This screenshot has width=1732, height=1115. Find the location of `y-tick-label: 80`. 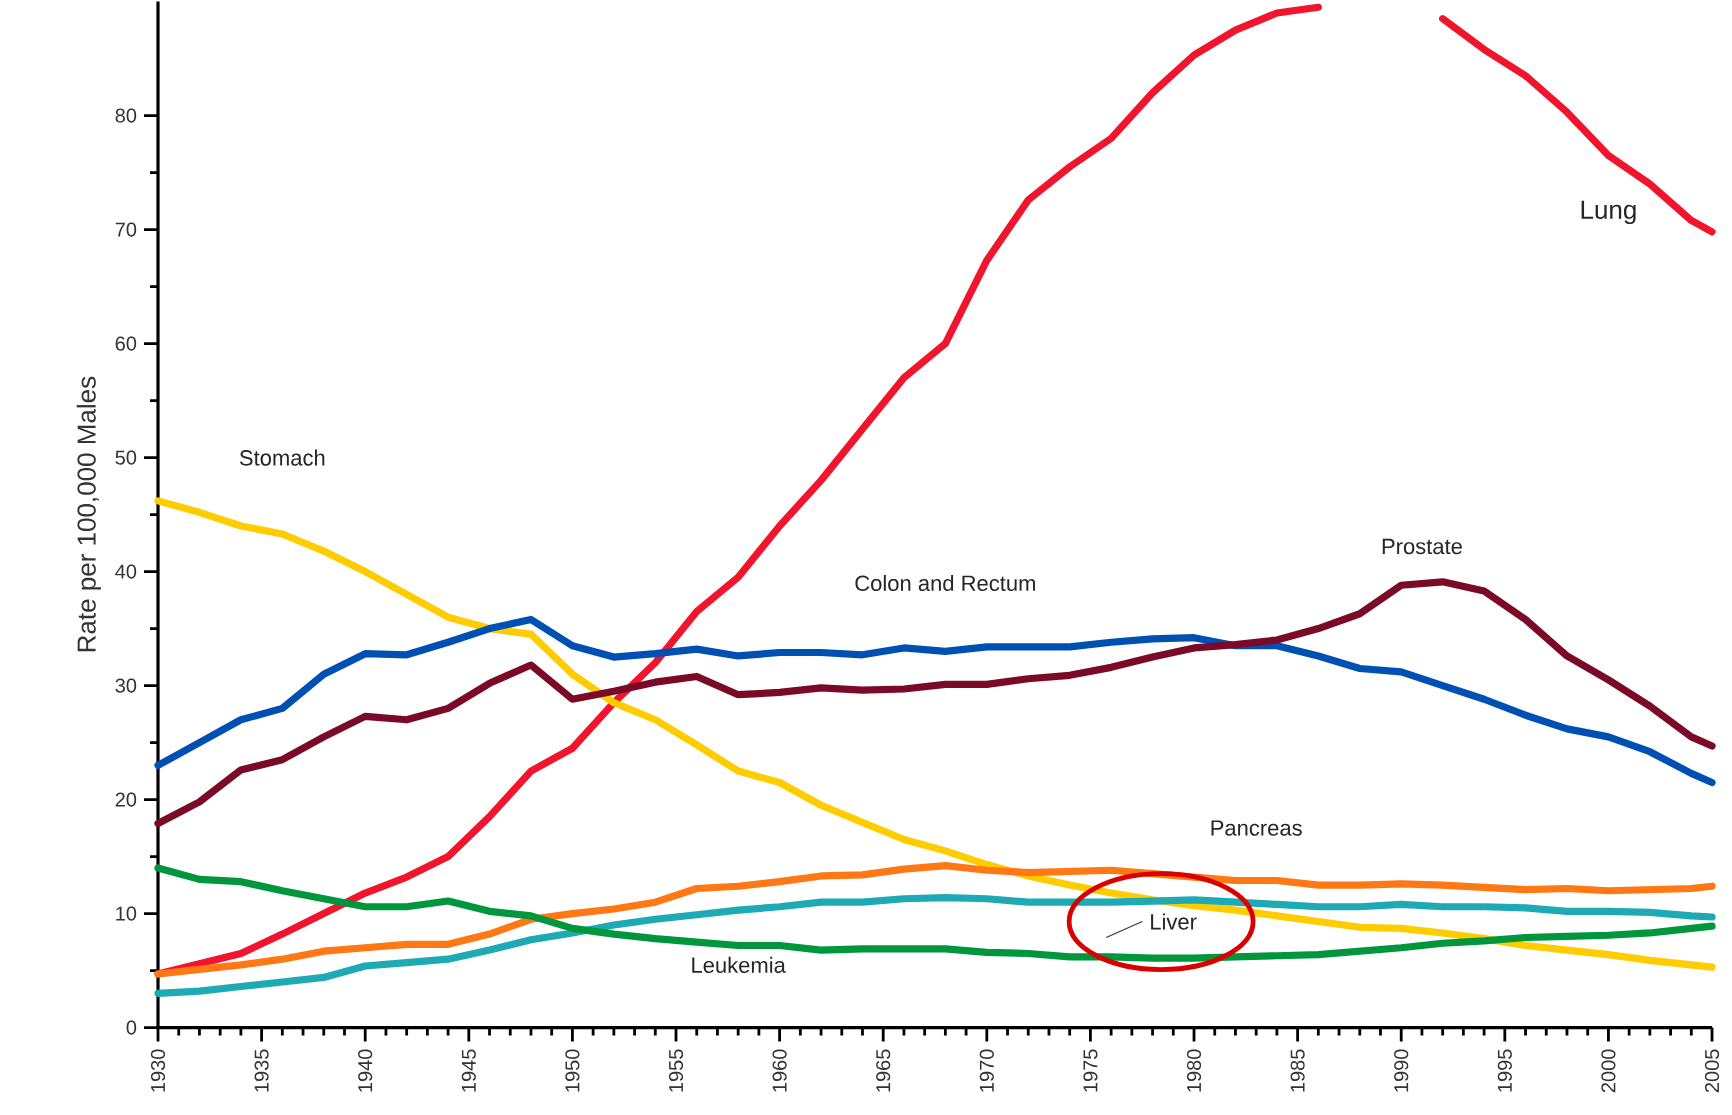

y-tick-label: 80 is located at coordinates (126, 115).